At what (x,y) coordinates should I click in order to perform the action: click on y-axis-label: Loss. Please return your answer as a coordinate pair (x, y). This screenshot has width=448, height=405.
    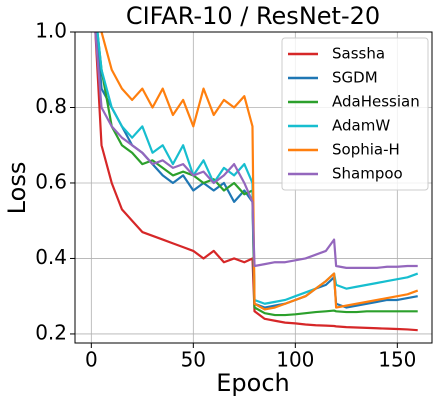
    Looking at the image, I should click on (17, 188).